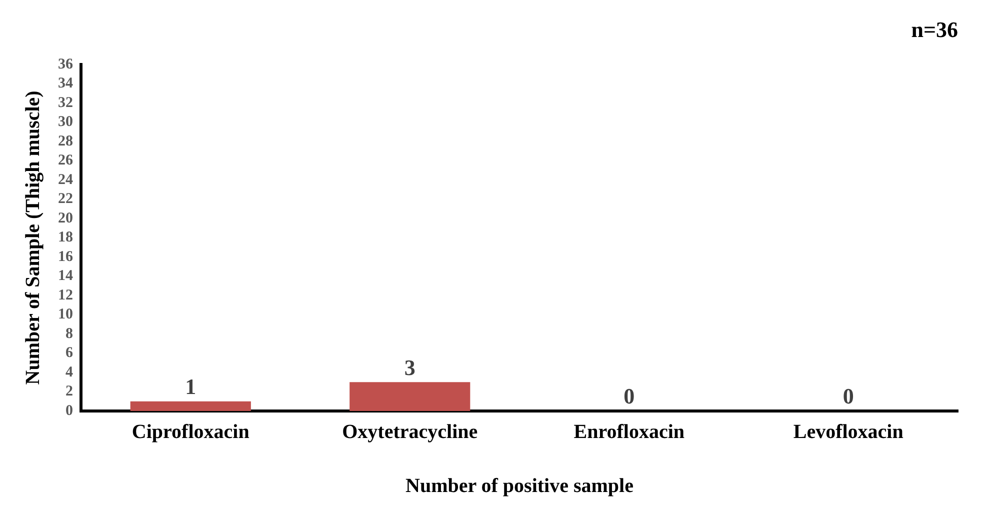 The height and width of the screenshot is (526, 990). I want to click on y-tick-label: 28, so click(65, 141).